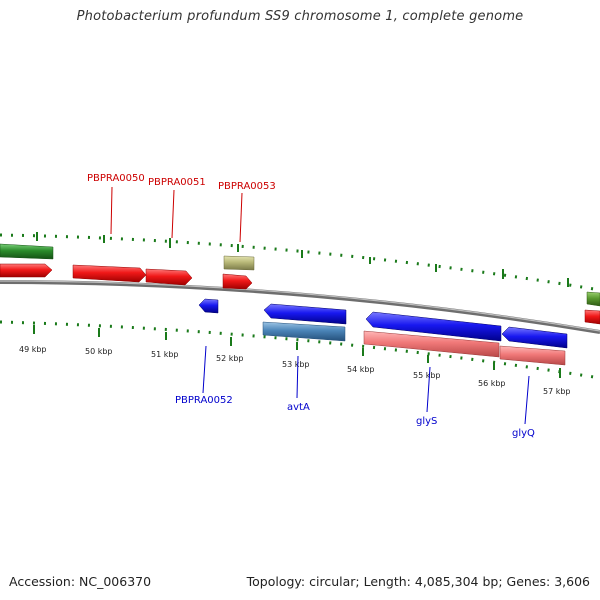 The height and width of the screenshot is (600, 600). I want to click on tick-label: 54 kbp, so click(361, 369).